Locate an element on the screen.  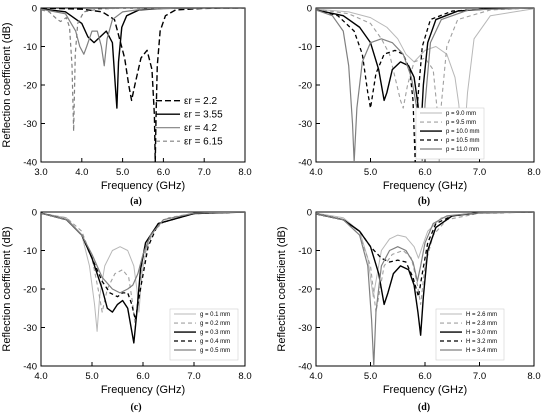
legend-label: p = 9.5 mm is located at coordinates (461, 123).